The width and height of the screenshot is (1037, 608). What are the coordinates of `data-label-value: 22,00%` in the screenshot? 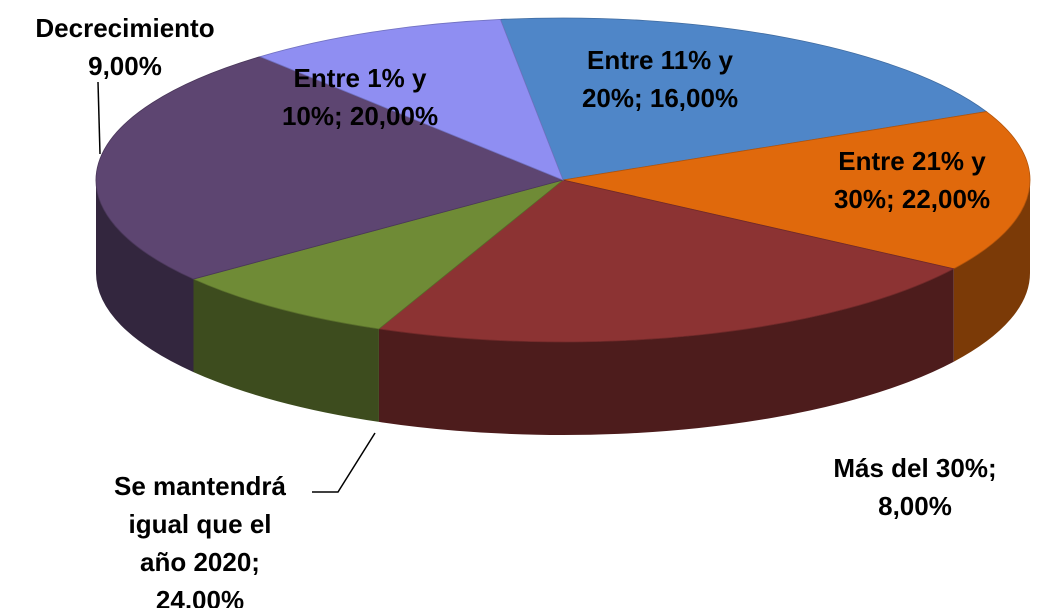 It's located at (946, 199).